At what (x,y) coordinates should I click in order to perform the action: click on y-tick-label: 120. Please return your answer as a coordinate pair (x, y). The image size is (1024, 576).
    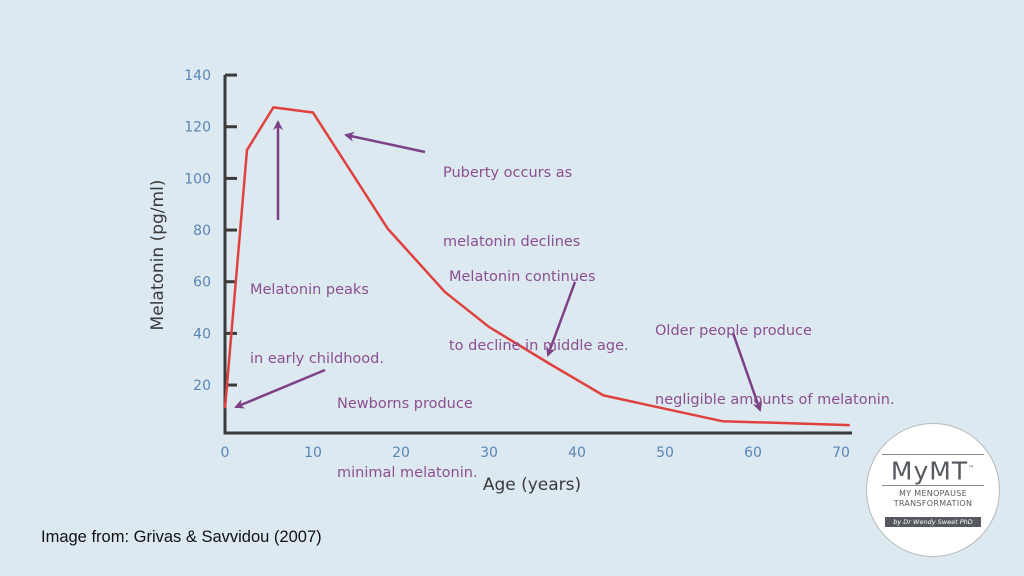
    Looking at the image, I should click on (197, 128).